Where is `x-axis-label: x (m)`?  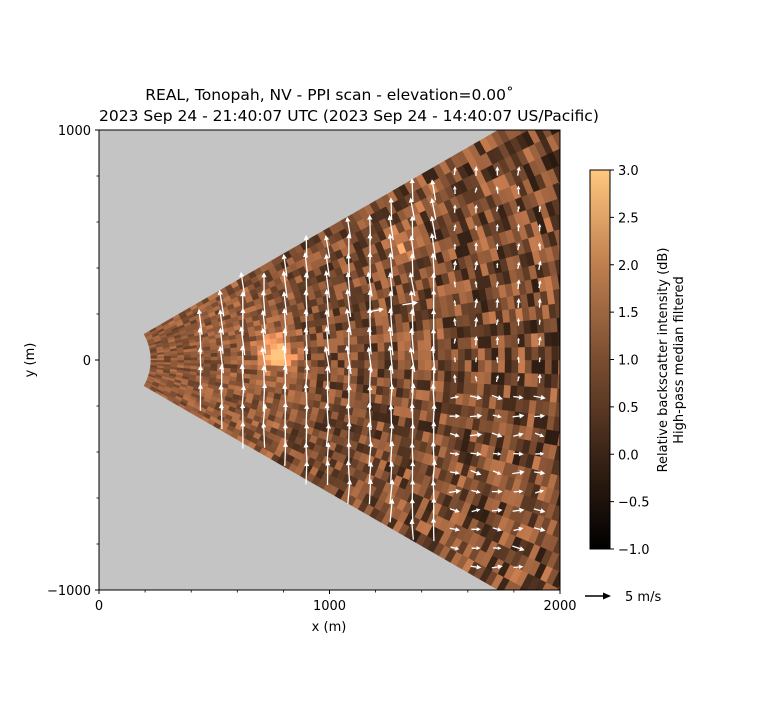
x-axis-label: x (m) is located at coordinates (329, 627).